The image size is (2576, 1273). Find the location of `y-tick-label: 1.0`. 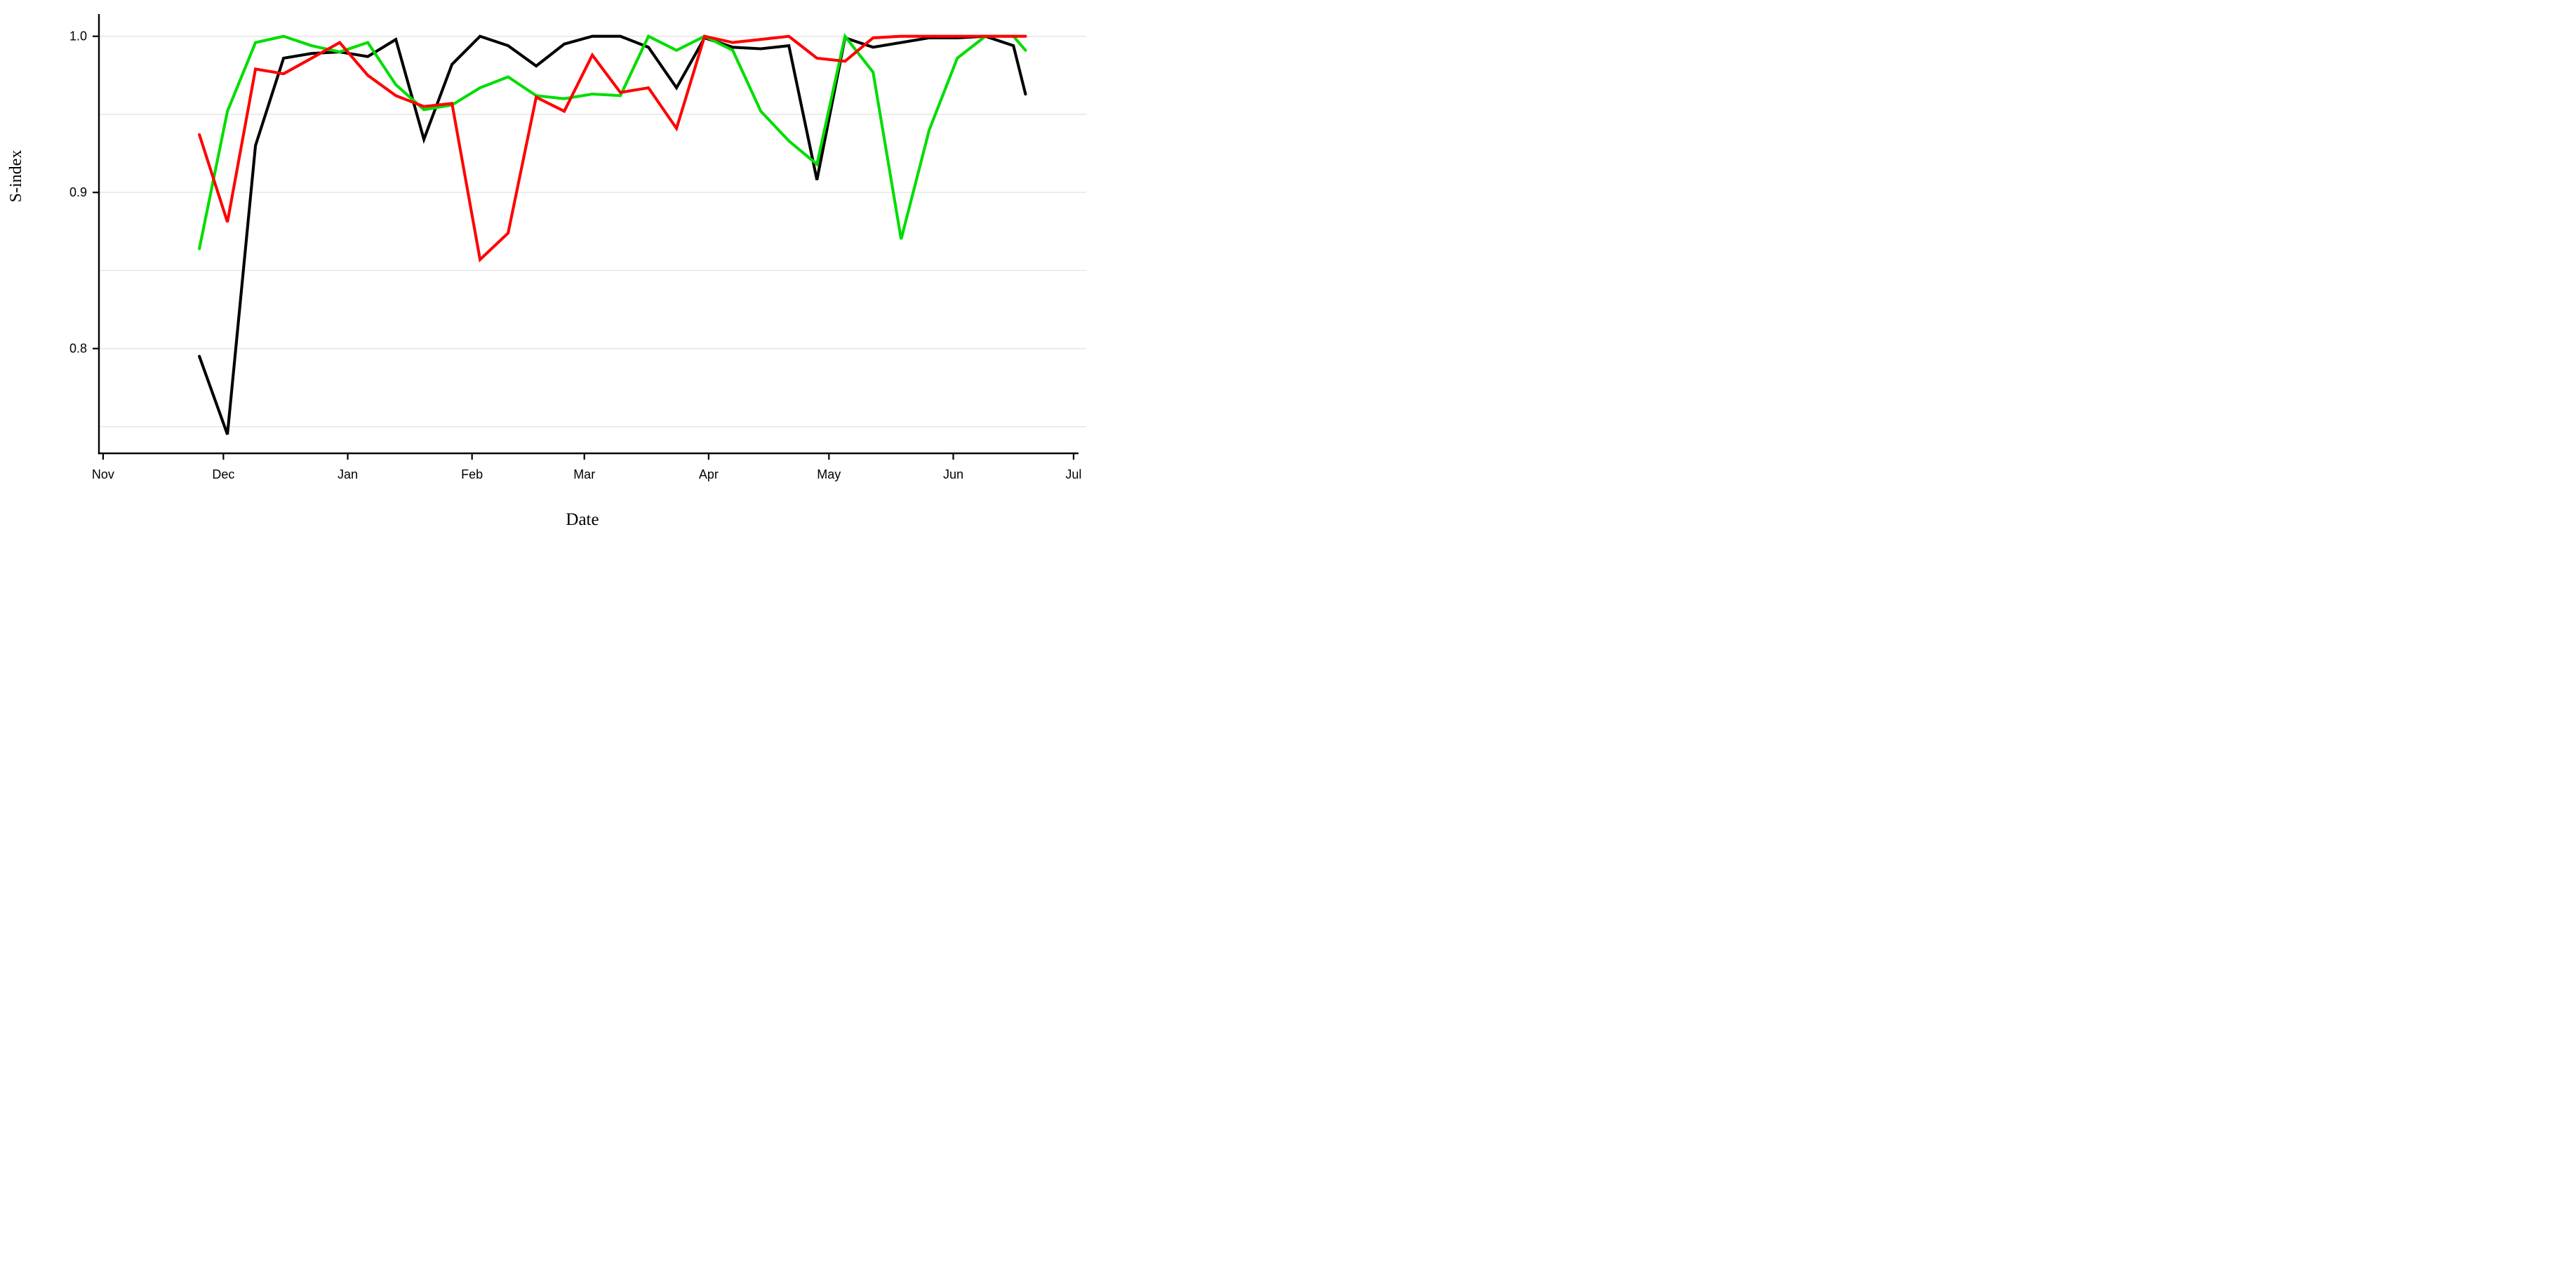

y-tick-label: 1.0 is located at coordinates (78, 37).